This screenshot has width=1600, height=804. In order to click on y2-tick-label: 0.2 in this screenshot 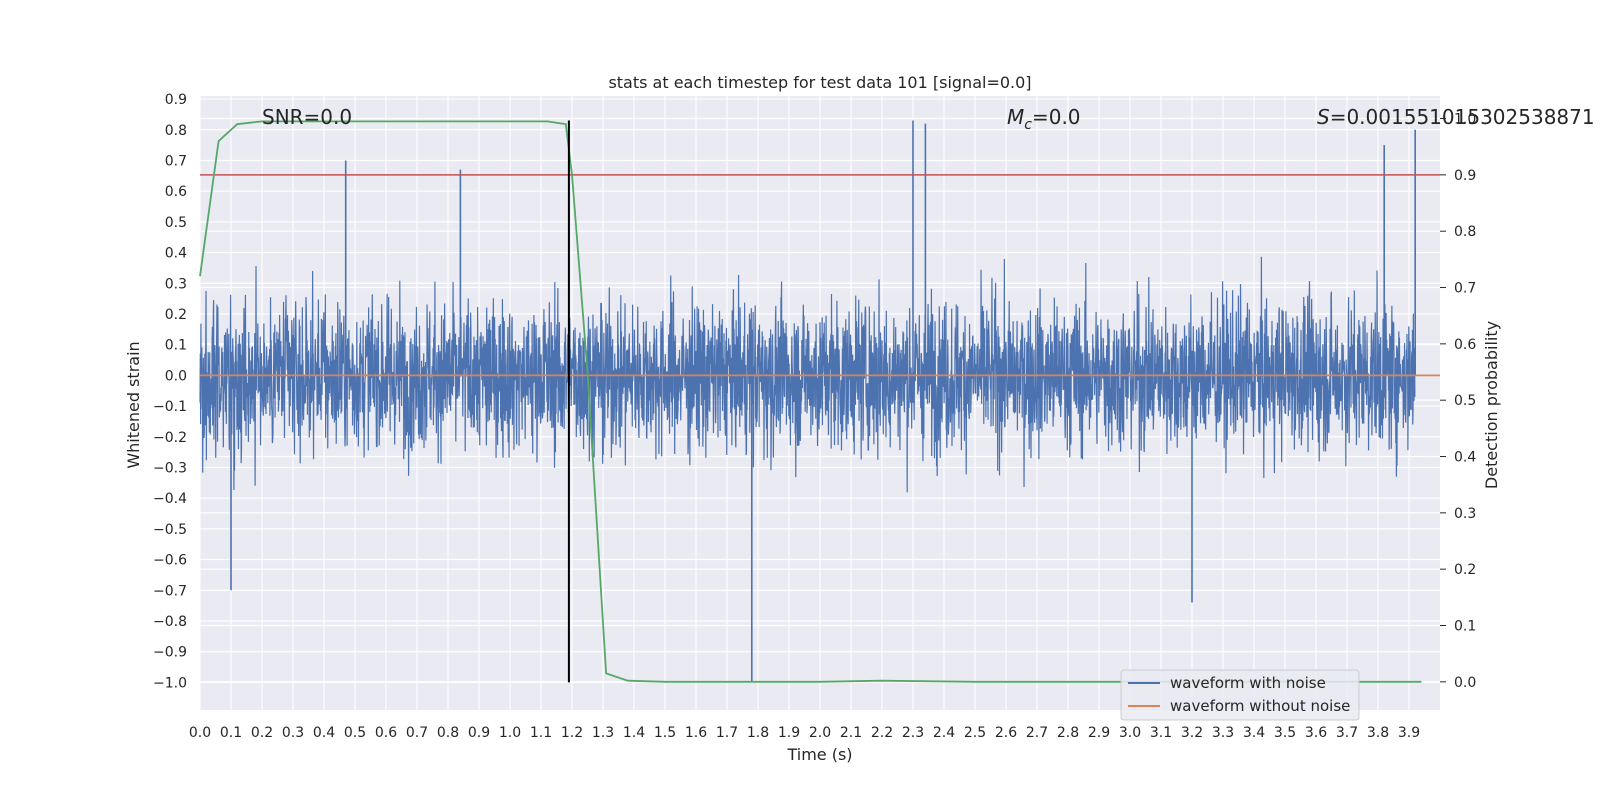, I will do `click(1465, 570)`.